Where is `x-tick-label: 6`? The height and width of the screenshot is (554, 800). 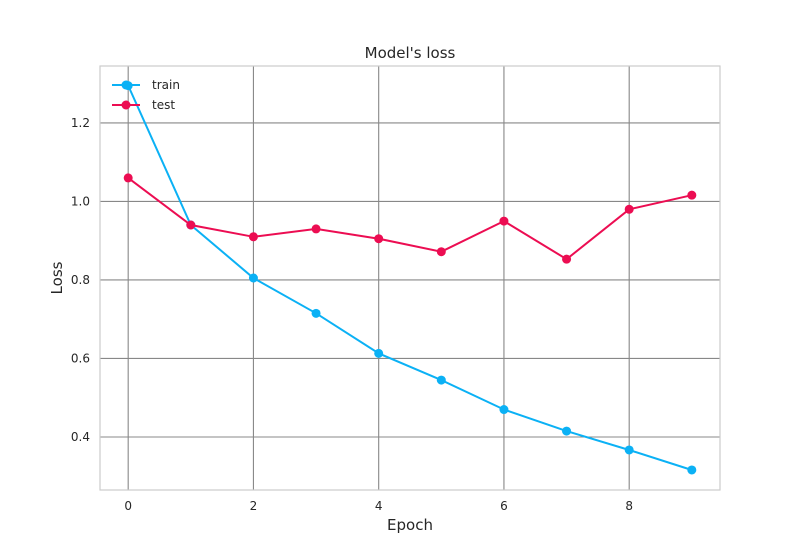 x-tick-label: 6 is located at coordinates (504, 506).